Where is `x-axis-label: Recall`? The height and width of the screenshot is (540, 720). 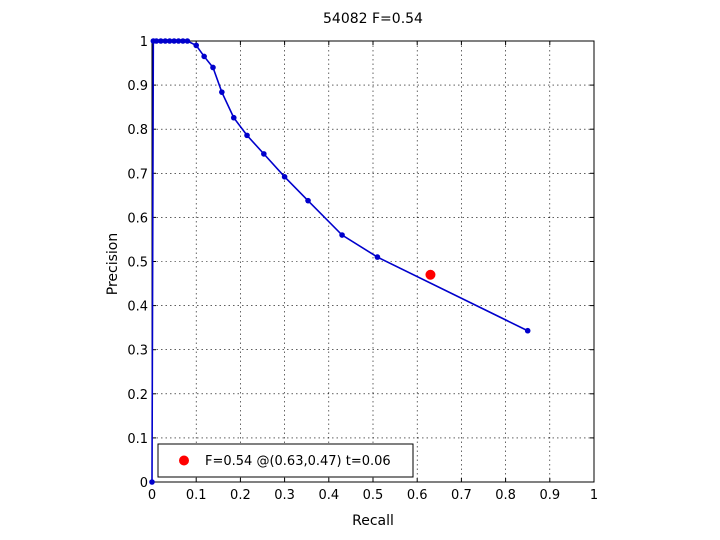 x-axis-label: Recall is located at coordinates (373, 521).